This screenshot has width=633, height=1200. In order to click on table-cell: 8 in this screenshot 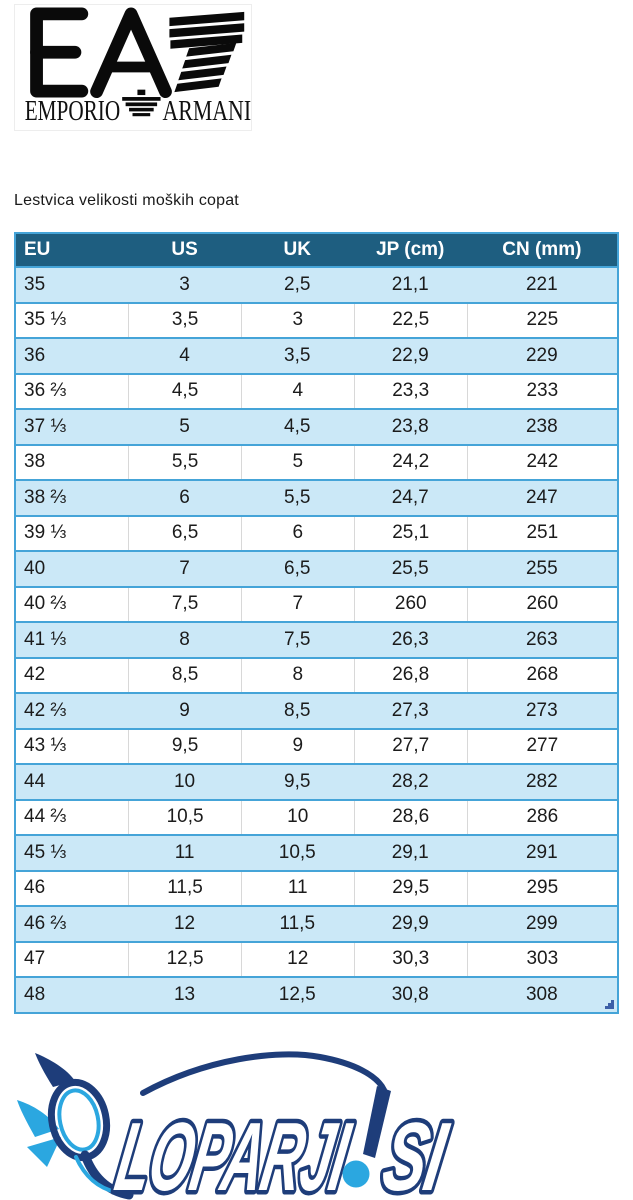, I will do `click(184, 639)`.